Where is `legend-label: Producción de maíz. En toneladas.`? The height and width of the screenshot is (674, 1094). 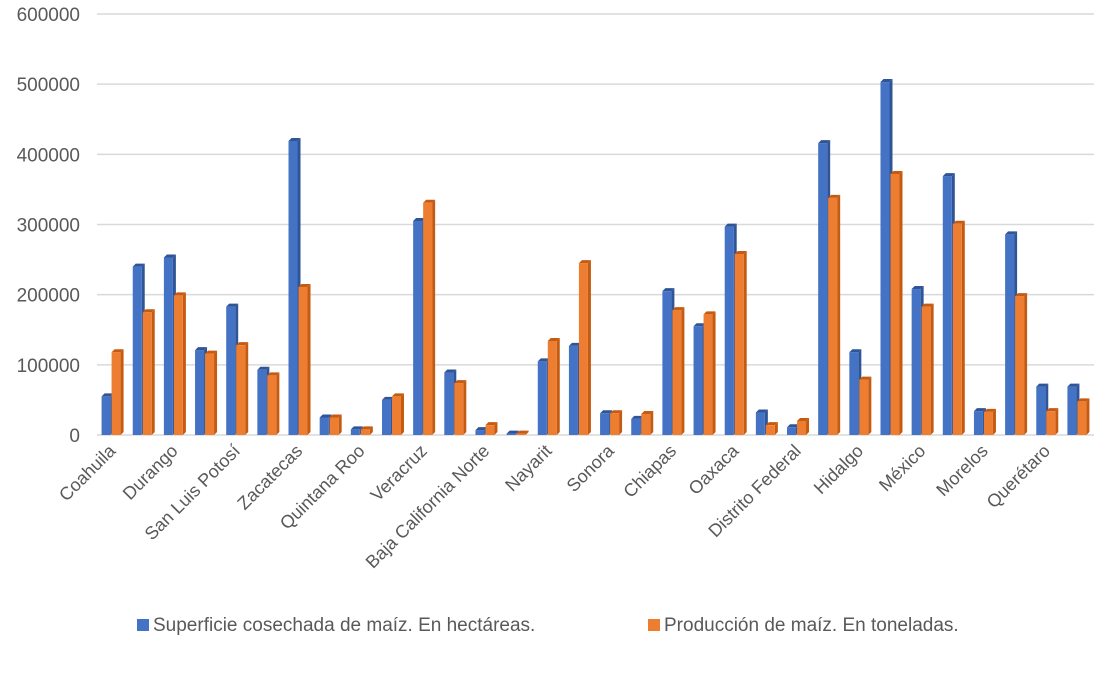
legend-label: Producción de maíz. En toneladas. is located at coordinates (811, 625).